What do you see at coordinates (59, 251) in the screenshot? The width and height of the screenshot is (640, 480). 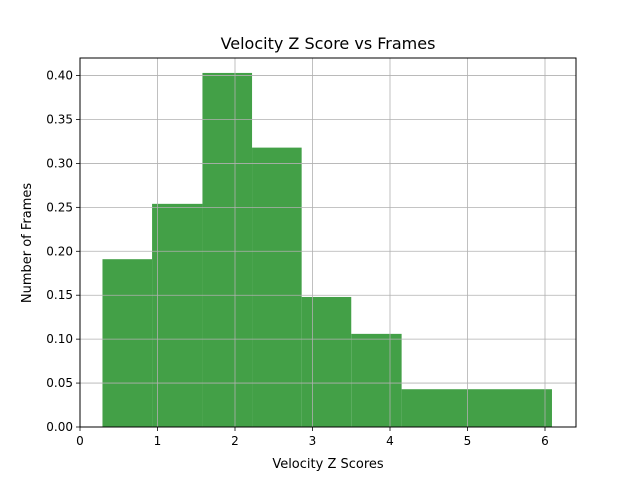 I see `y-tick-label: 0.20` at bounding box center [59, 251].